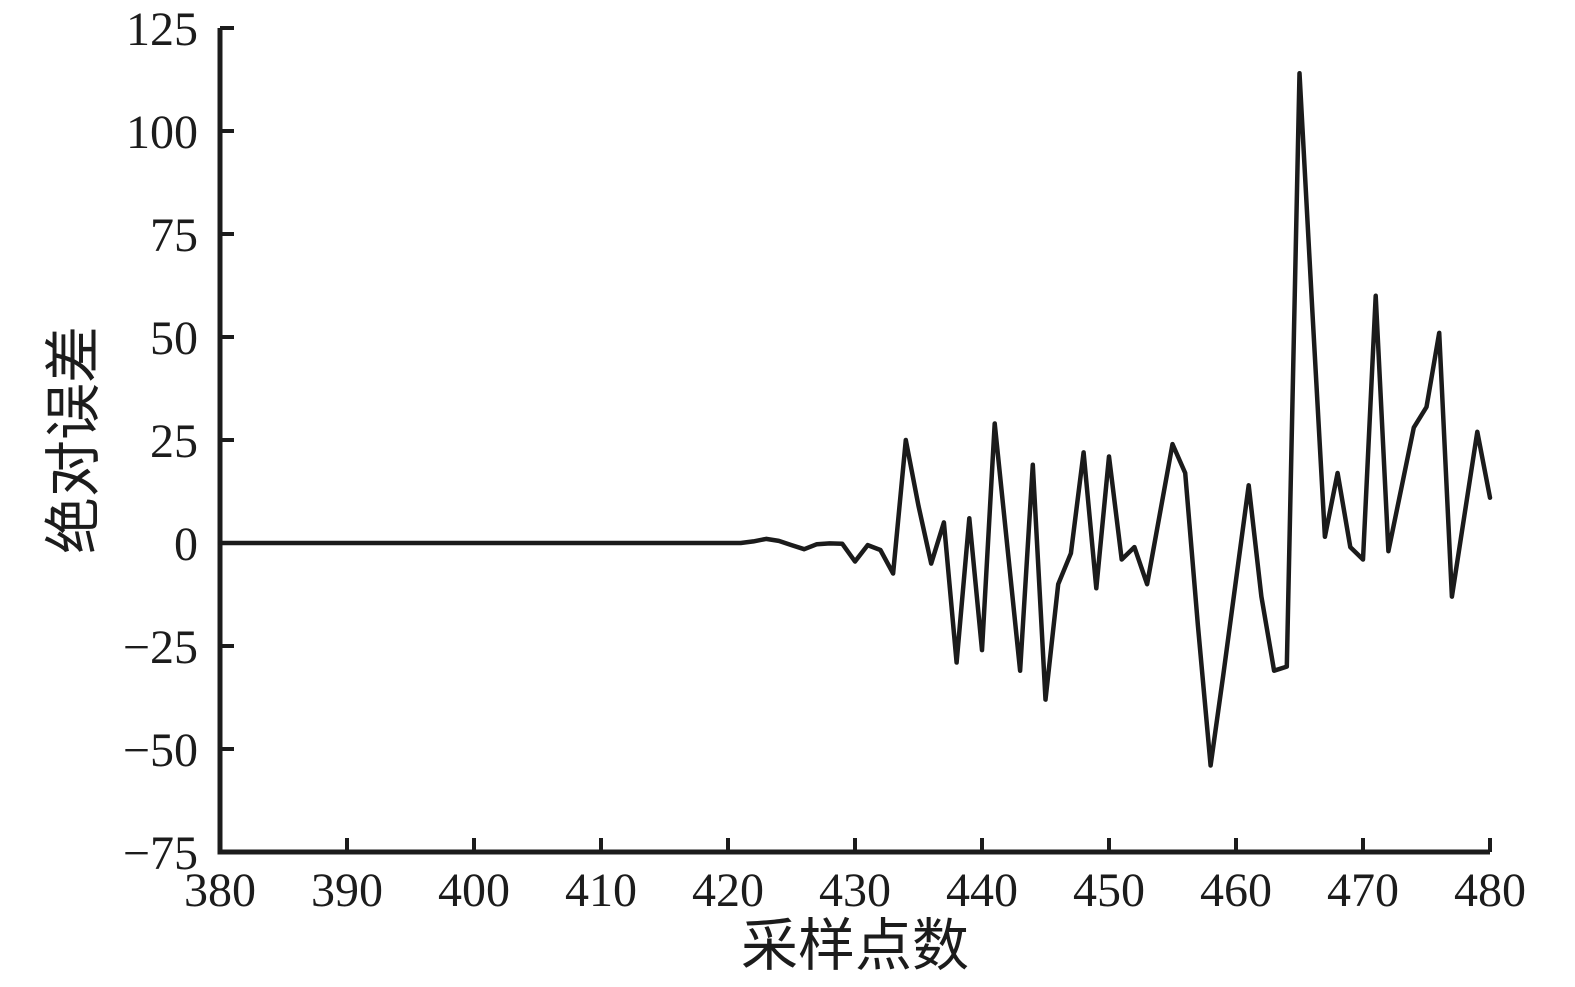 Image resolution: width=1575 pixels, height=987 pixels. Describe the element at coordinates (855, 890) in the screenshot. I see `x-tick-label: 430` at that location.